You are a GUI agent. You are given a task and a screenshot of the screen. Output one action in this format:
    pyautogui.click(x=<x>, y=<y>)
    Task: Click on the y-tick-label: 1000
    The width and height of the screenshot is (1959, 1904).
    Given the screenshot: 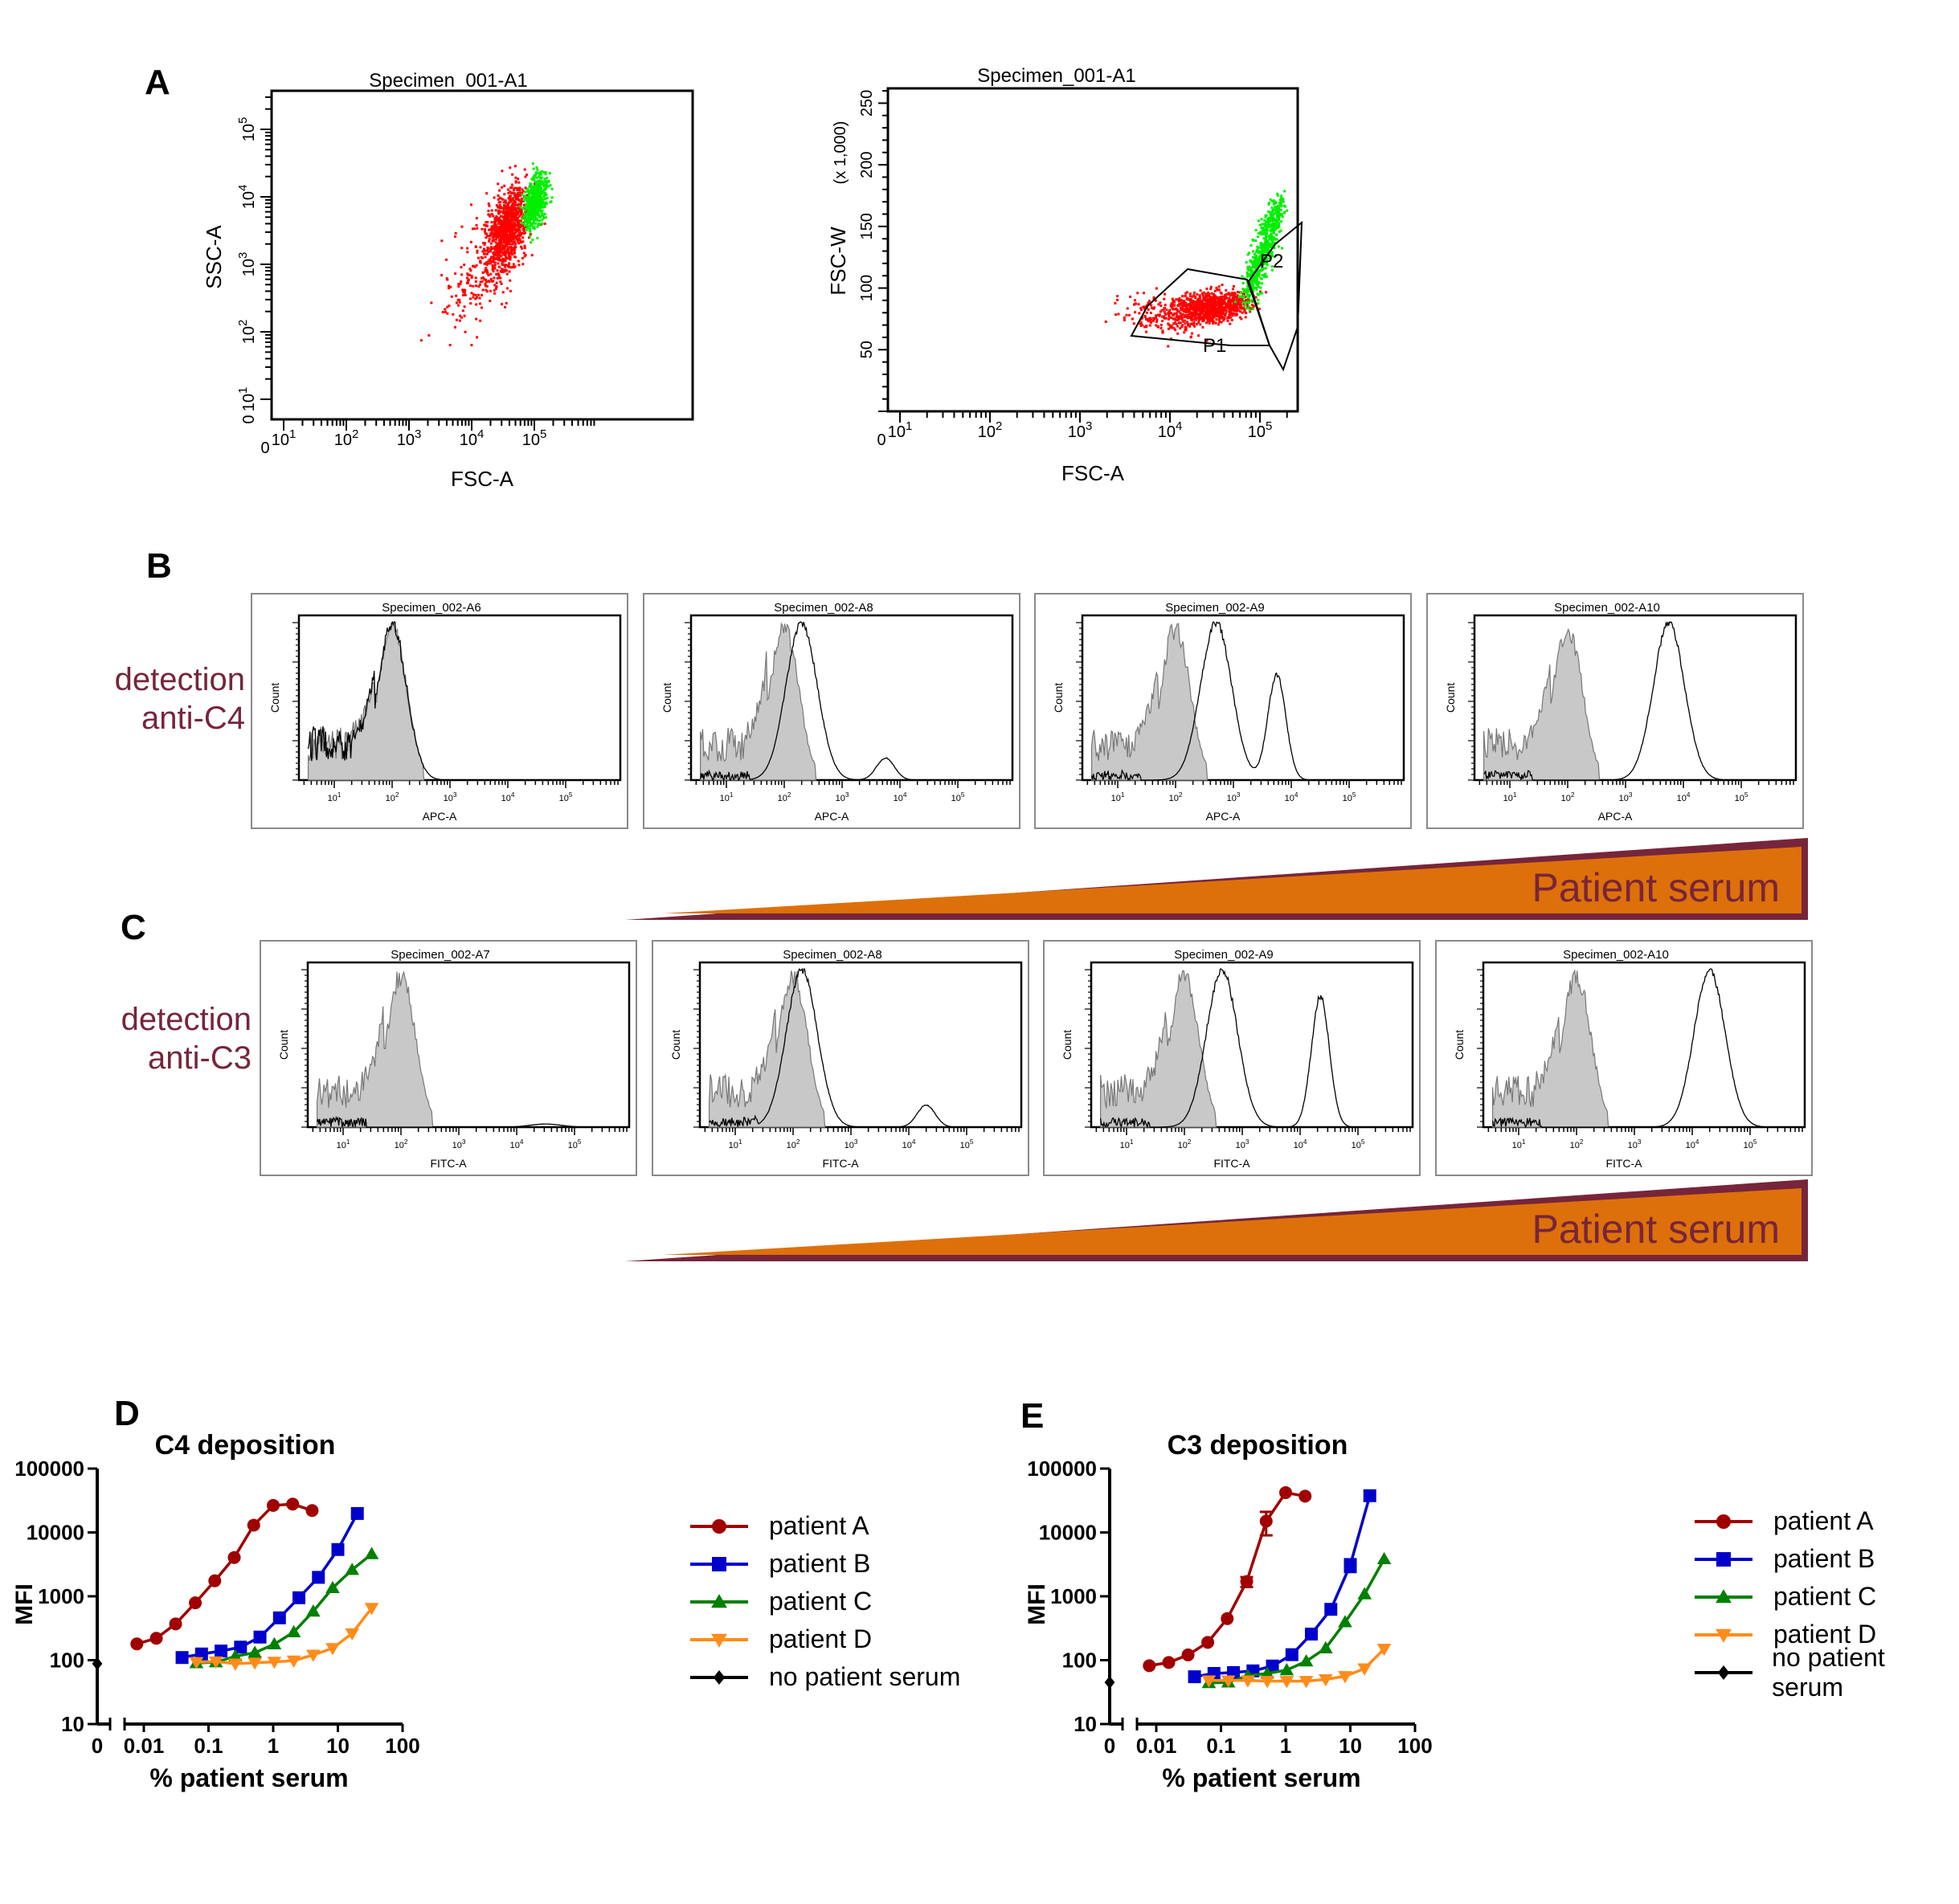 What is the action you would take?
    pyautogui.click(x=61, y=1596)
    